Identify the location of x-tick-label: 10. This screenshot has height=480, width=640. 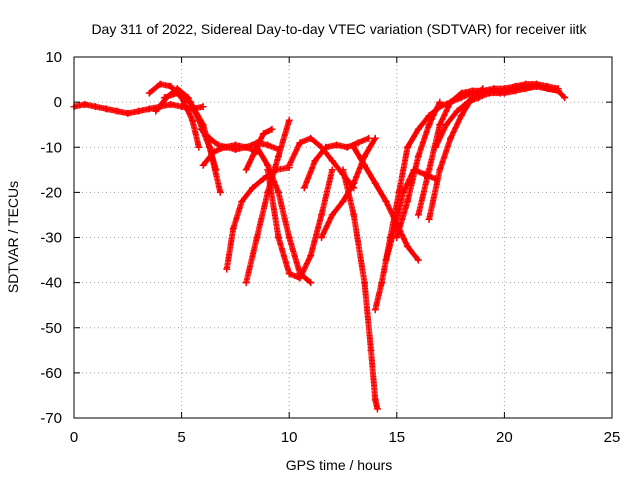
(289, 437).